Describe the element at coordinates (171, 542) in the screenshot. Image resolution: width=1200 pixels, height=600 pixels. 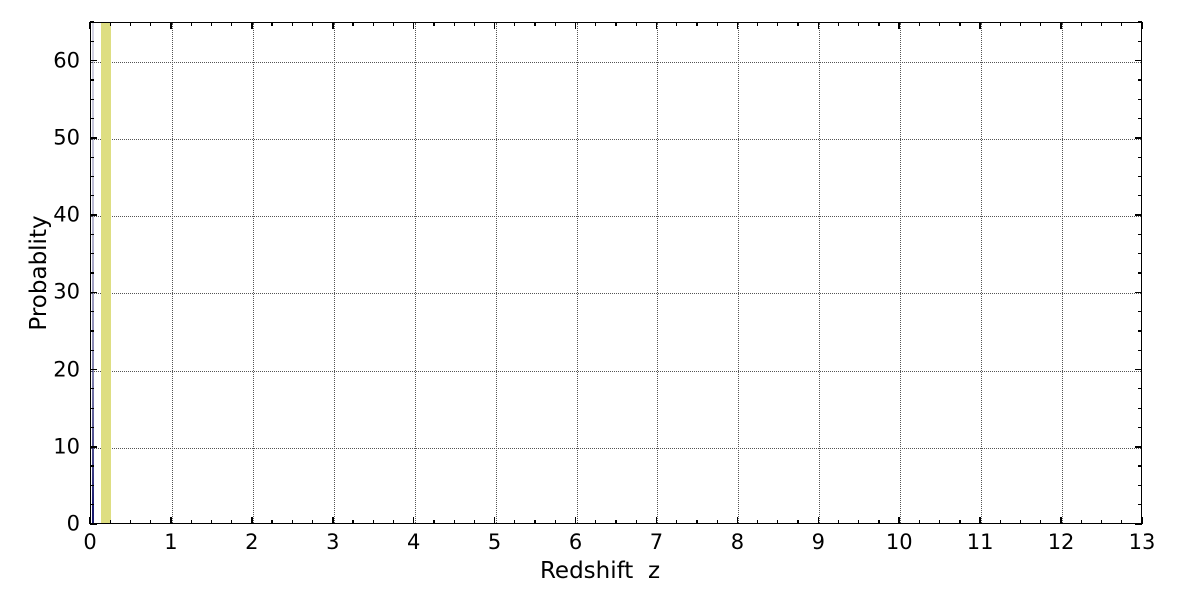
I see `x-tick-label: 1` at that location.